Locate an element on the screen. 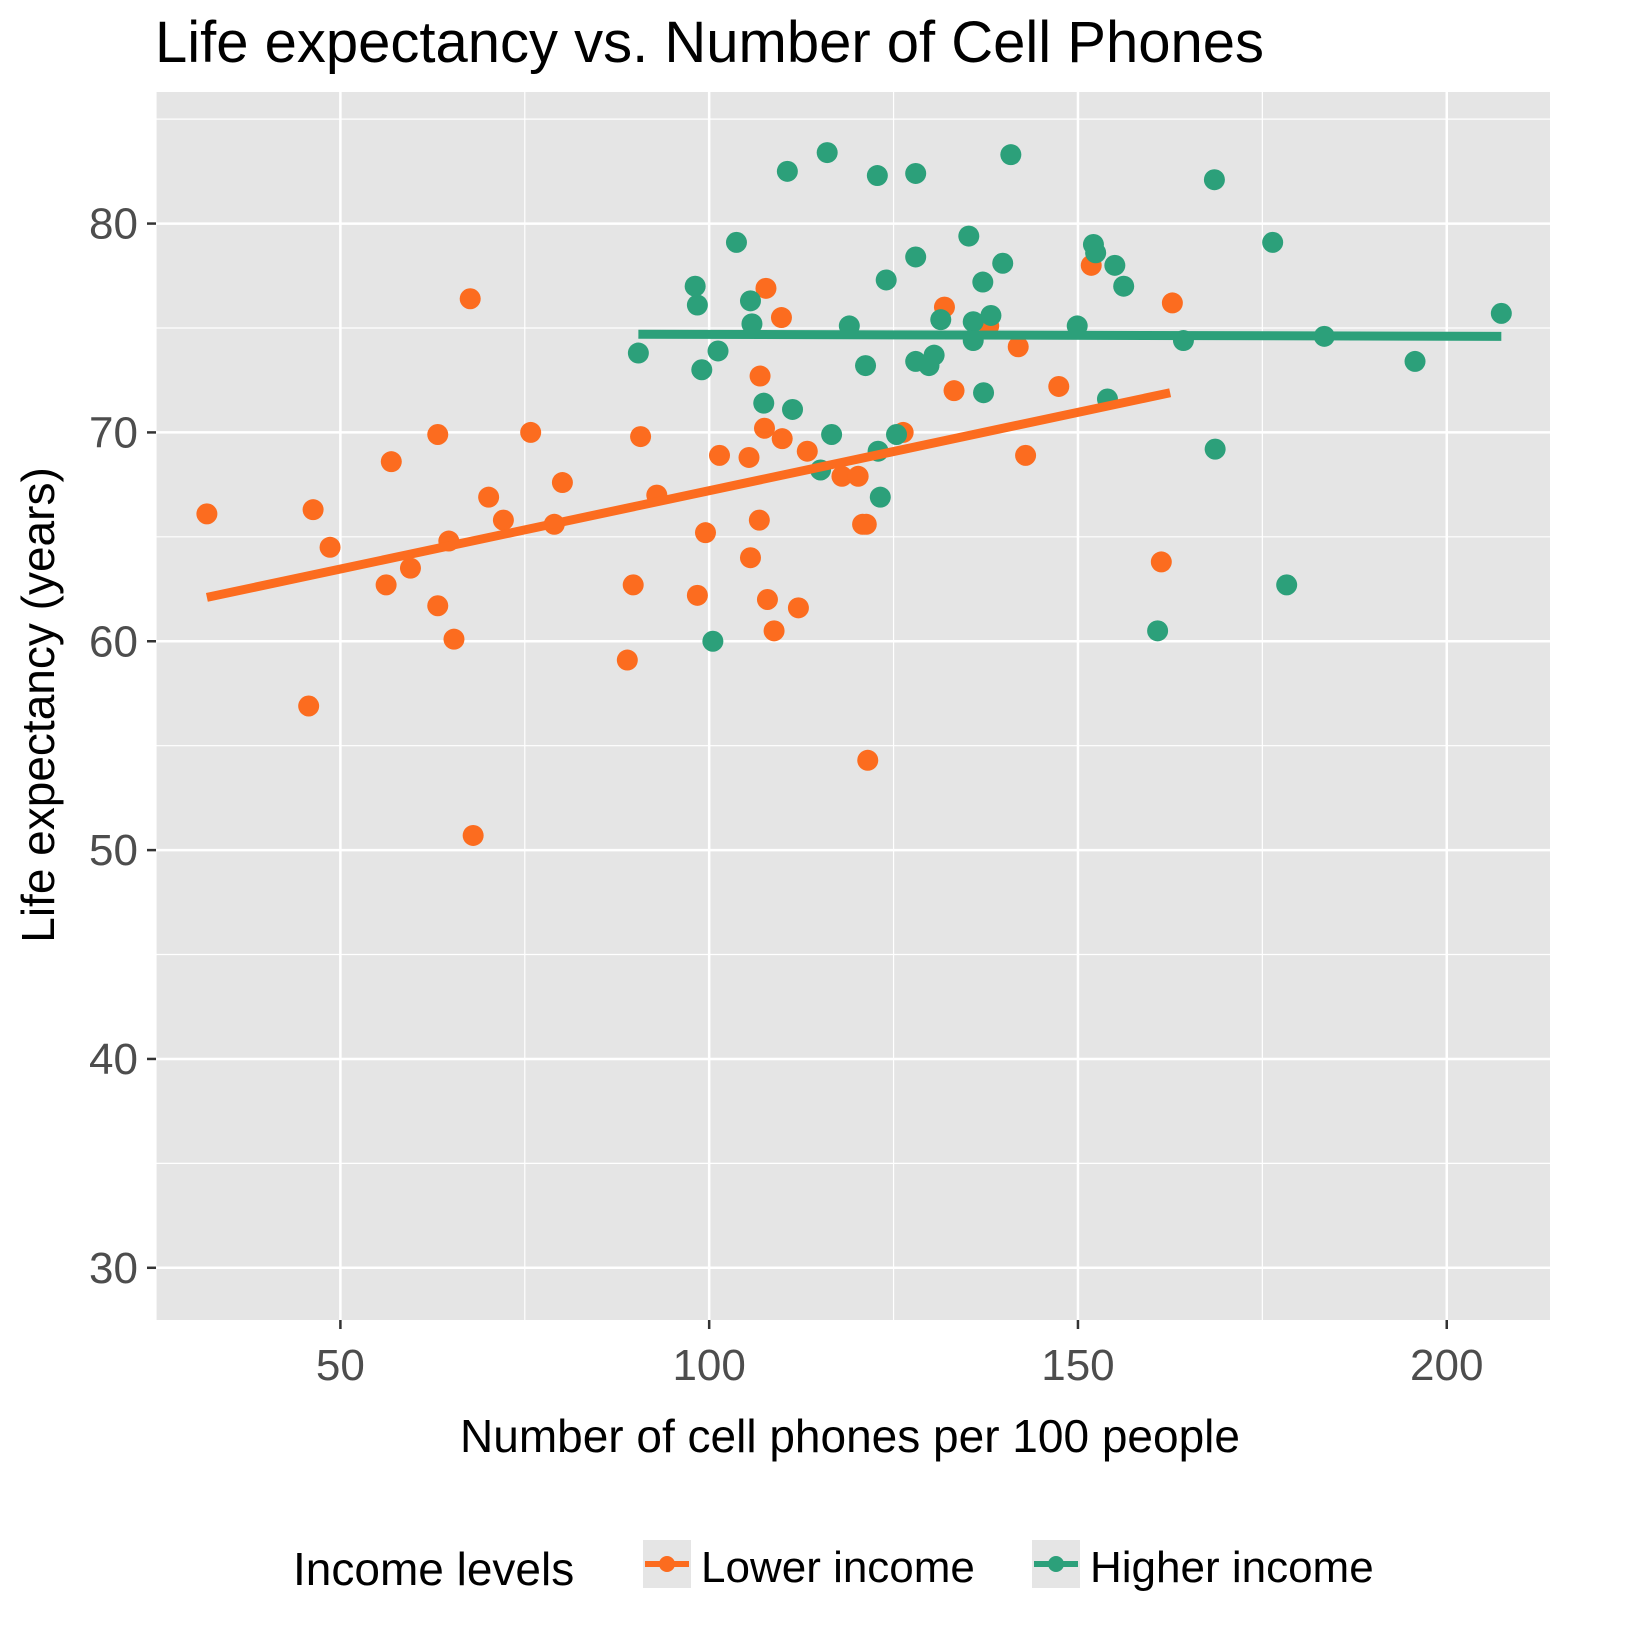 The width and height of the screenshot is (1632, 1632). y-axis-title: Life expectancy (years) is located at coordinates (38, 705).